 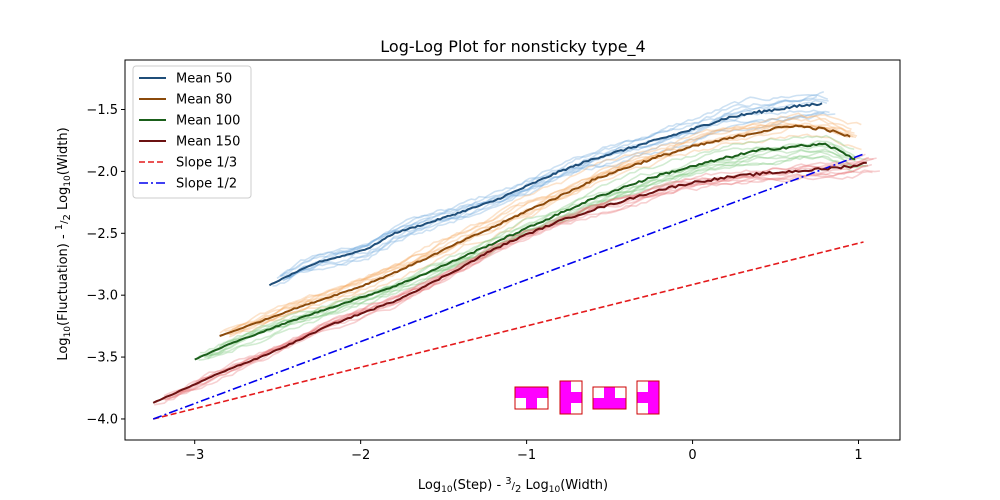 What do you see at coordinates (63, 243) in the screenshot?
I see `y-axis-label: Log10(Fluctuation) - 1/2 Log10(Width)` at bounding box center [63, 243].